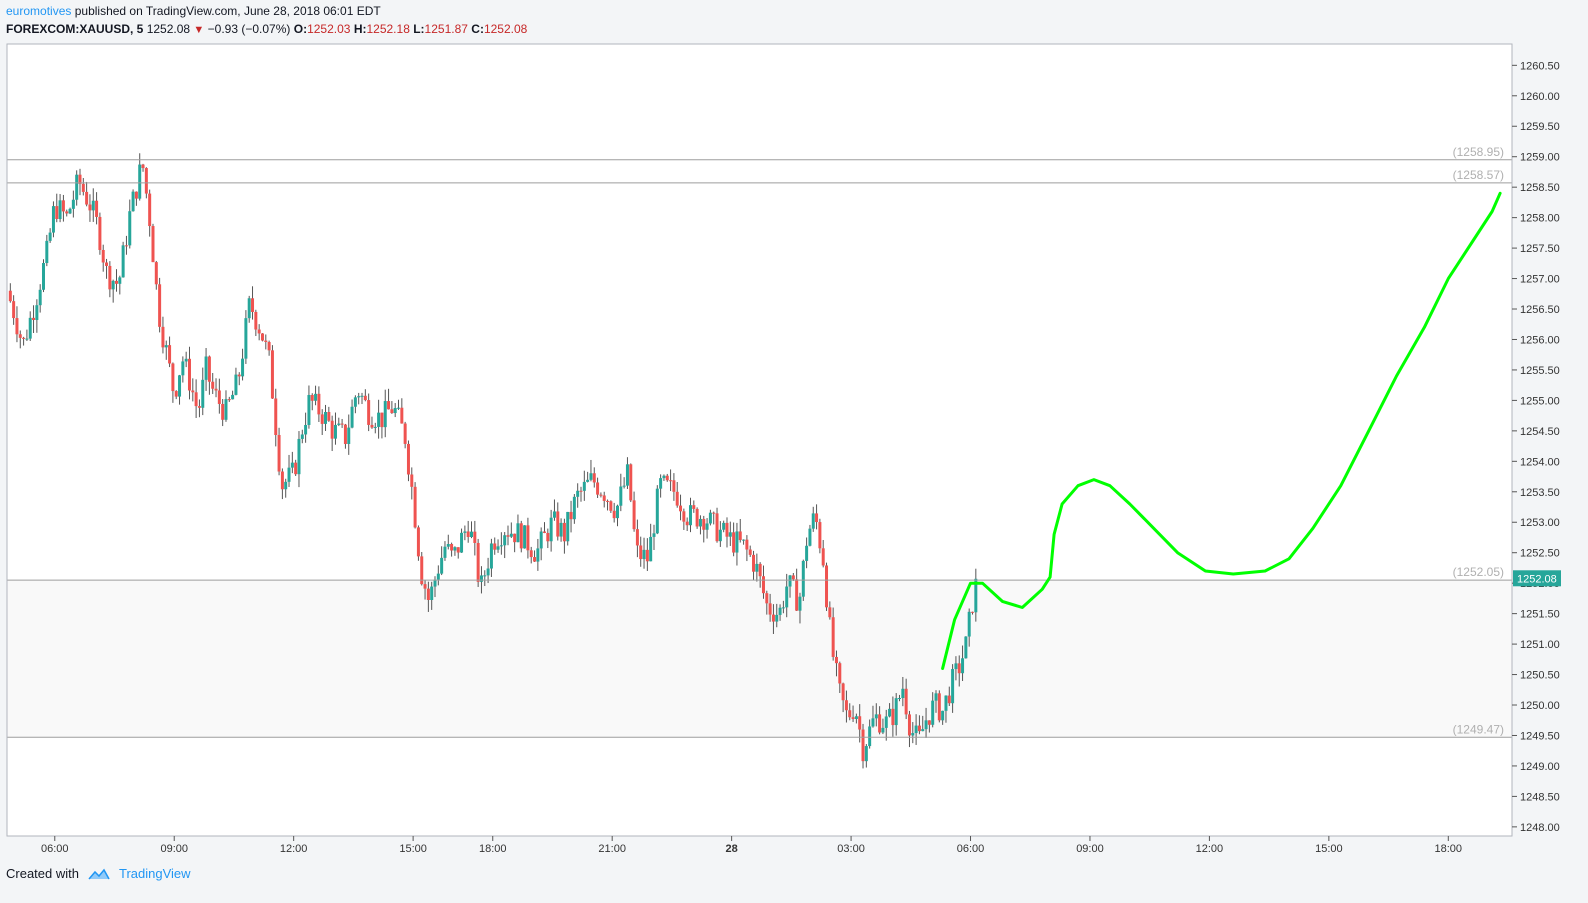 The height and width of the screenshot is (903, 1588). Describe the element at coordinates (1090, 849) in the screenshot. I see `x-tick-label: 09:00` at that location.